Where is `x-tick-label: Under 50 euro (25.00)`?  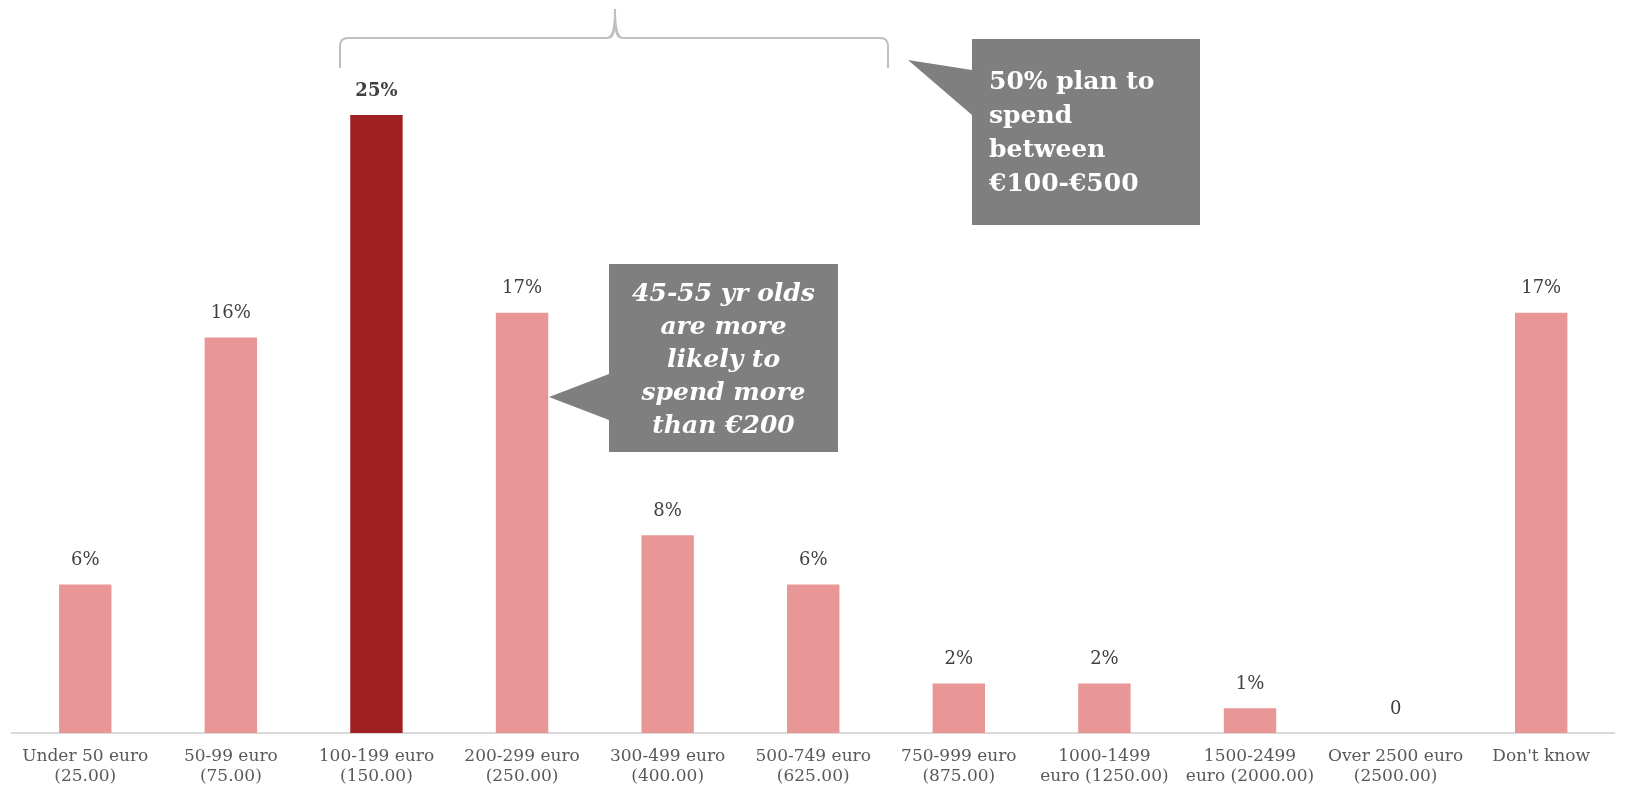 x-tick-label: Under 50 euro (25.00) is located at coordinates (85, 765).